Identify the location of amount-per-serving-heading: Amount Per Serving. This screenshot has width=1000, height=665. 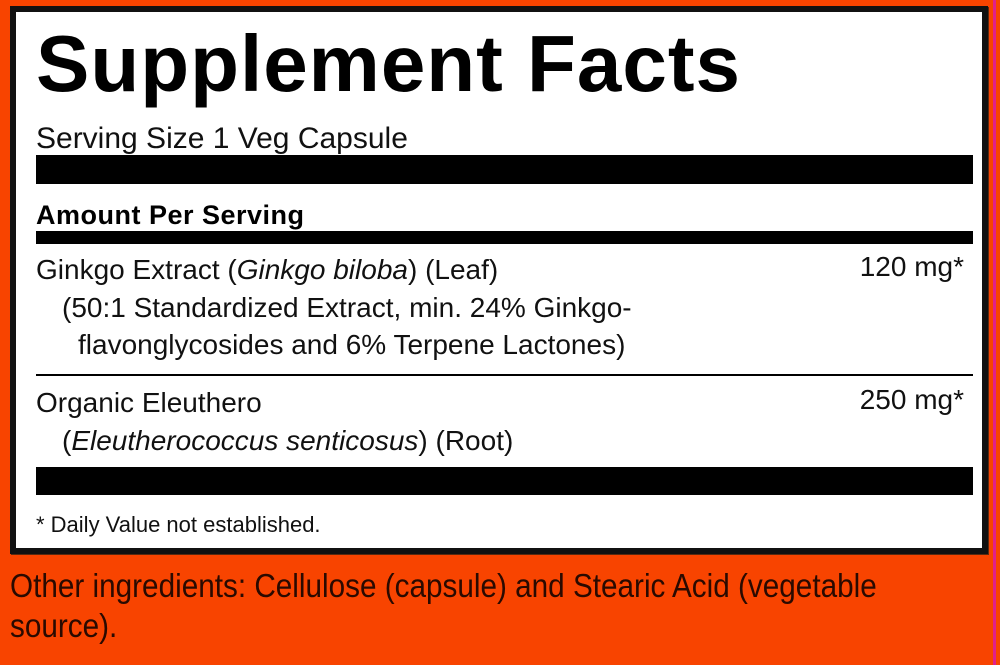
(170, 215).